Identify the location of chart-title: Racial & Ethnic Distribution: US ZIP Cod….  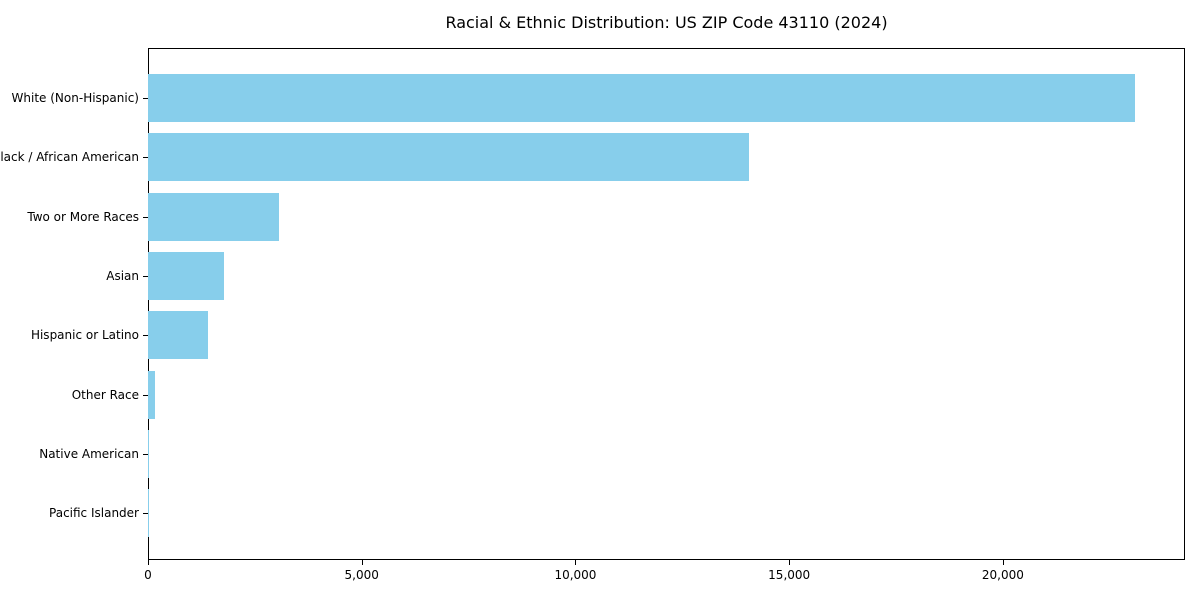
(666, 22).